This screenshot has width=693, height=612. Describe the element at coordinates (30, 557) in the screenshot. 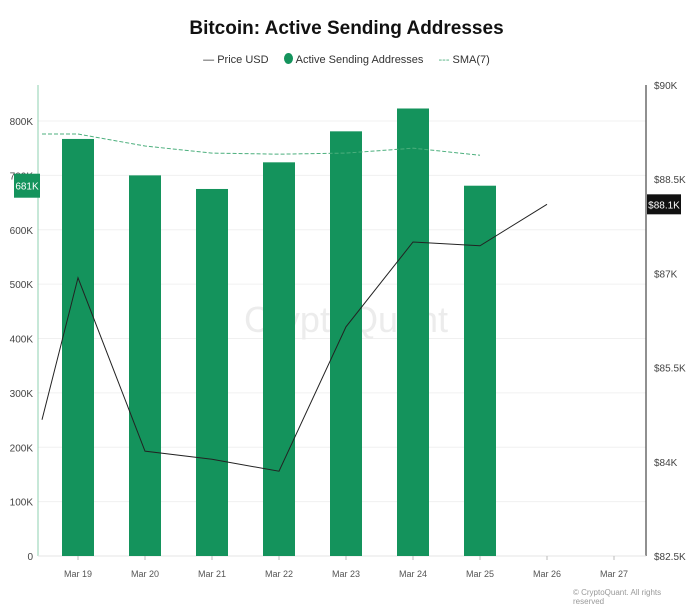

I see `left-tick-label: 0` at that location.